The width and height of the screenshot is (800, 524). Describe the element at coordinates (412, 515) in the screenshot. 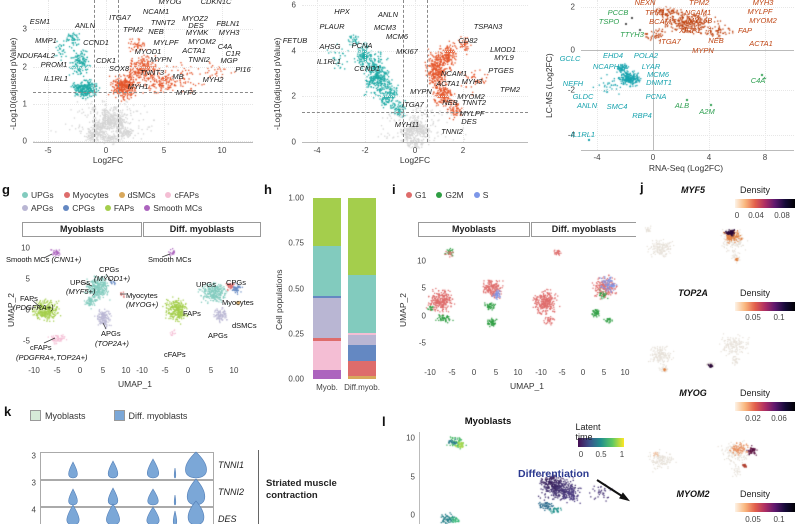

I see `y-tick-label: 0` at that location.